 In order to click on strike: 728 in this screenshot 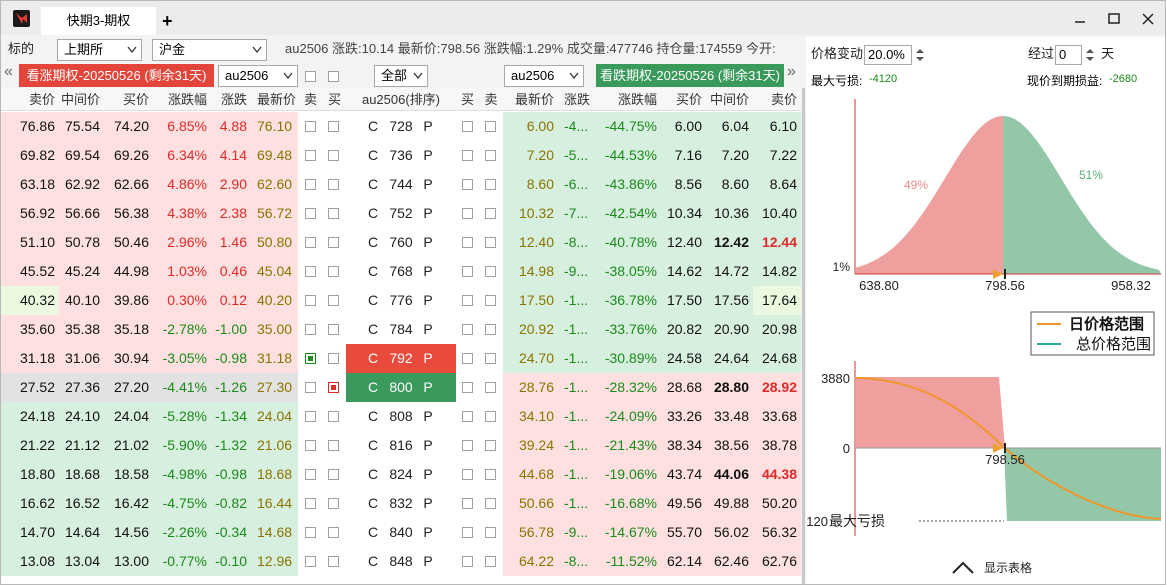, I will do `click(401, 126)`.